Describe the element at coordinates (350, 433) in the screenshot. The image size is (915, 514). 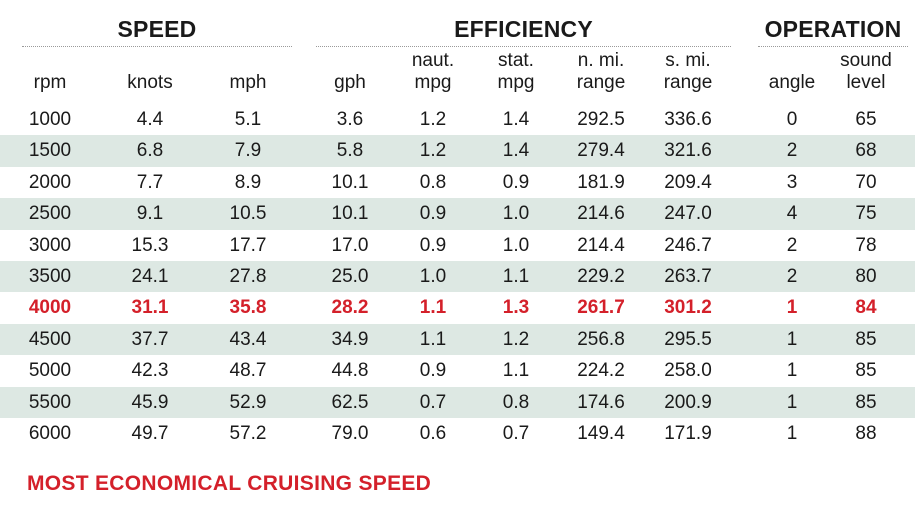
I see `cell-gph: 79.0` at that location.